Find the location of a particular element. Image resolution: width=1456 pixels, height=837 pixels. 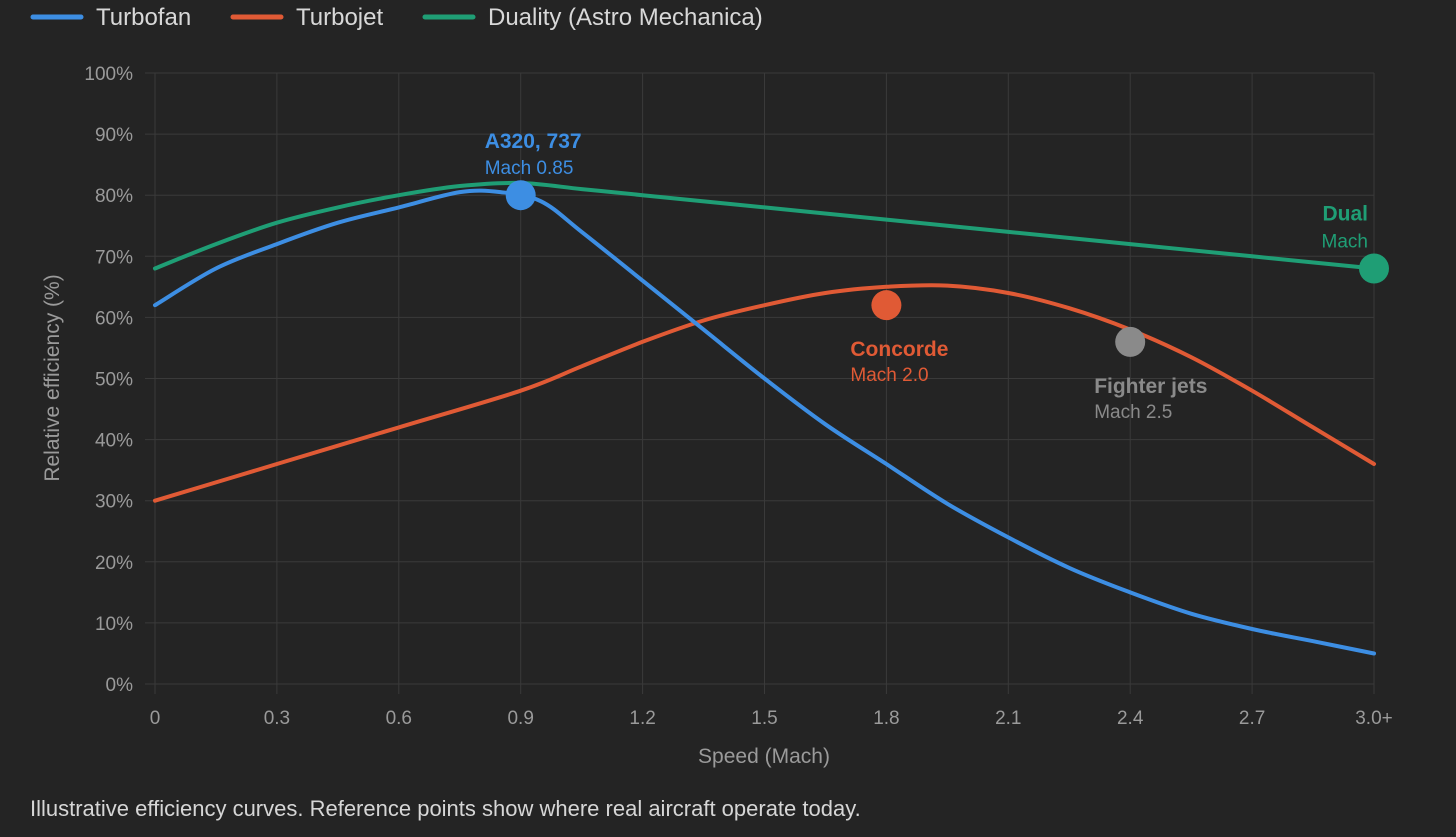

x-tick-label: 2.4 is located at coordinates (1130, 718).